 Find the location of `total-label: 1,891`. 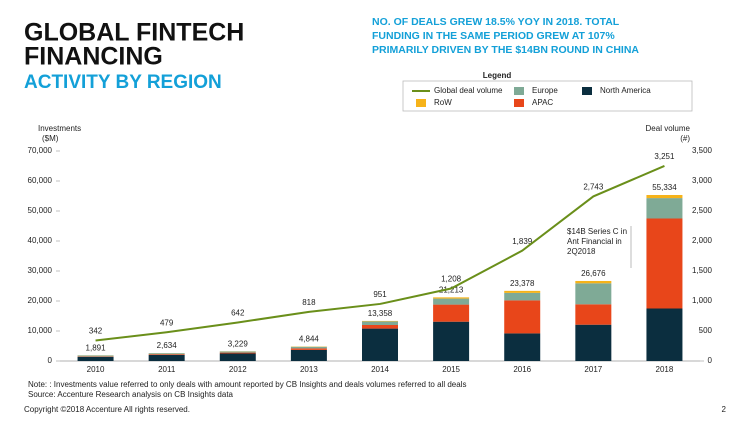

total-label: 1,891 is located at coordinates (96, 347).